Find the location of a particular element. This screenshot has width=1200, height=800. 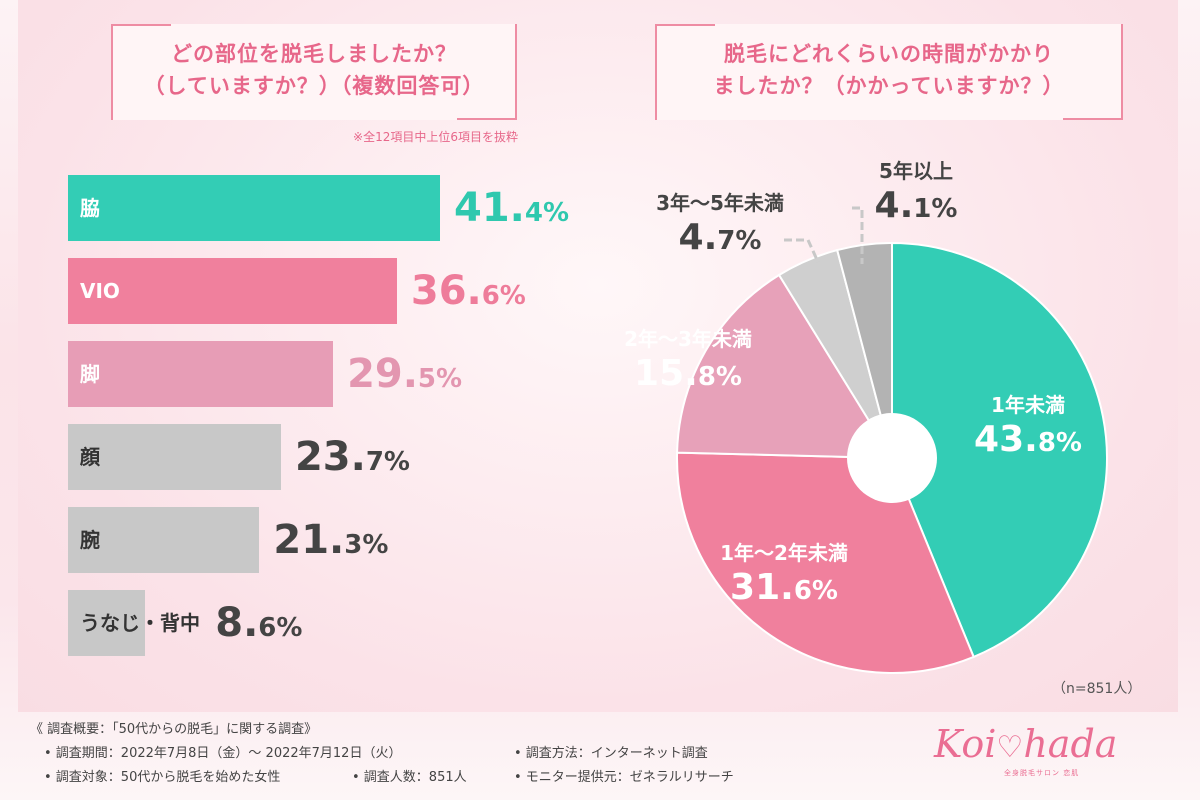

koihada-logo: Koi♡hada 全身脱毛サロン 恋肌 is located at coordinates (1049, 752).